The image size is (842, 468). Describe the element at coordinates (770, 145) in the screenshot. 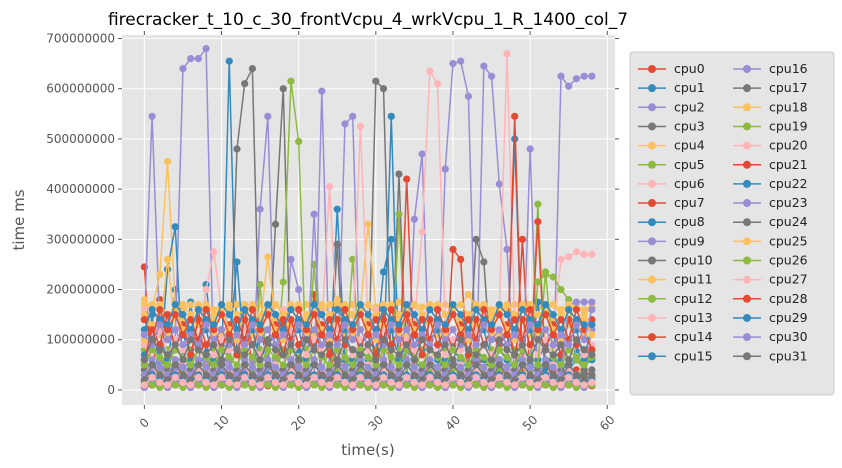

I see `legend-item: cpu20` at that location.